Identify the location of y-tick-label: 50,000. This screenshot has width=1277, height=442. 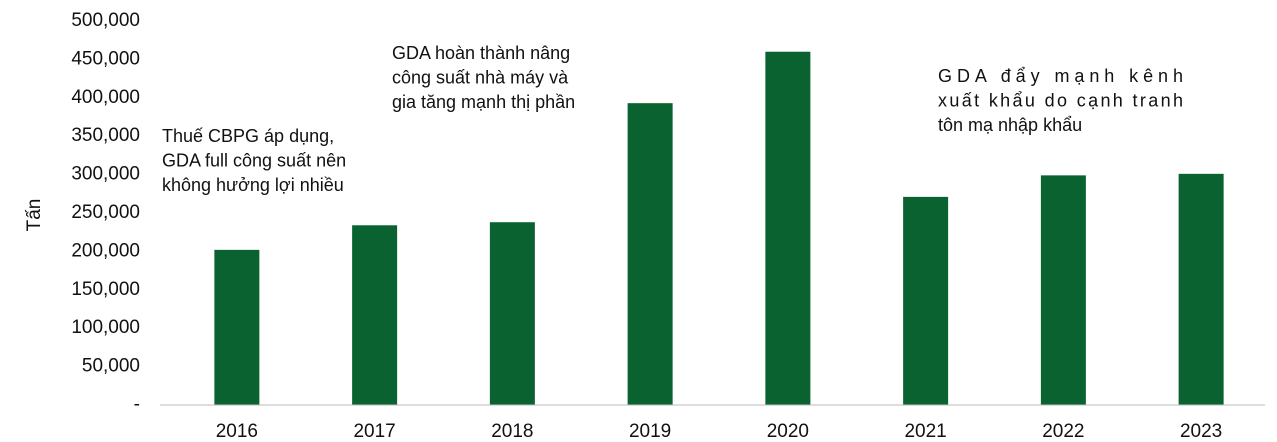
(111, 366).